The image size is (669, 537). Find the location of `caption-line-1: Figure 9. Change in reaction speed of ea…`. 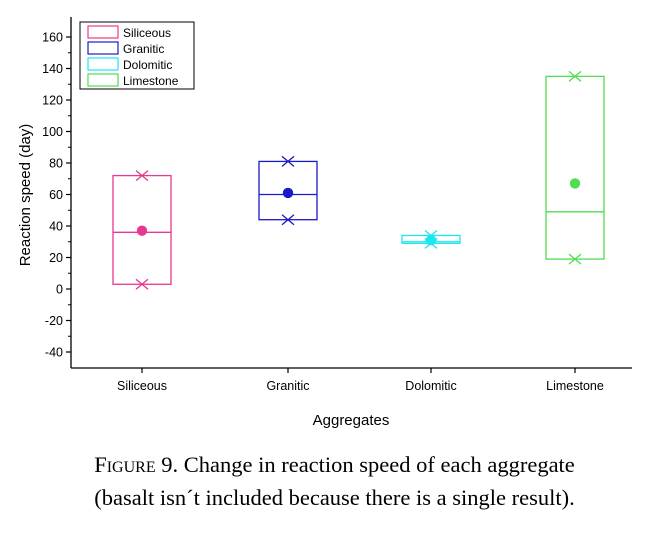

caption-line-1: Figure 9. Change in reaction speed of ea… is located at coordinates (334, 464).